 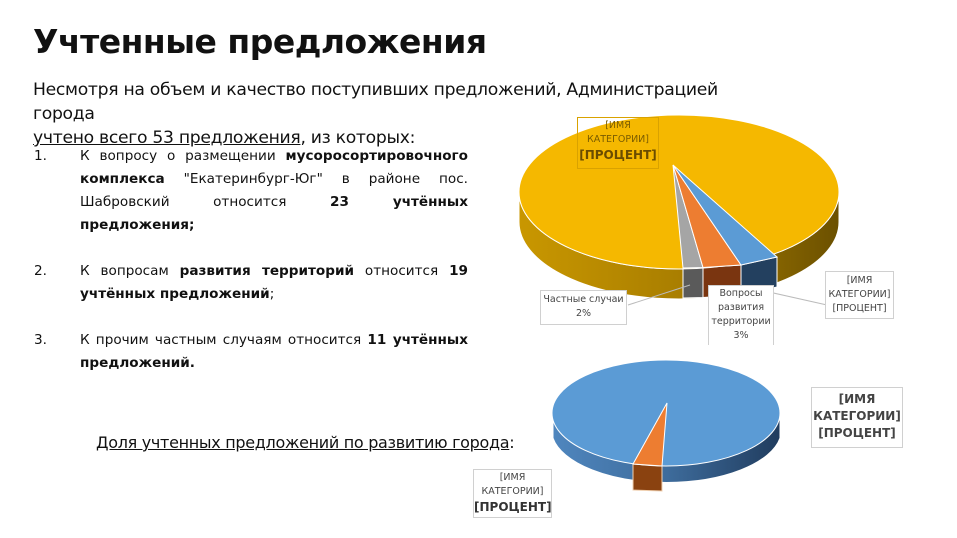 I want to click on label-line: 2%, so click(x=583, y=313).